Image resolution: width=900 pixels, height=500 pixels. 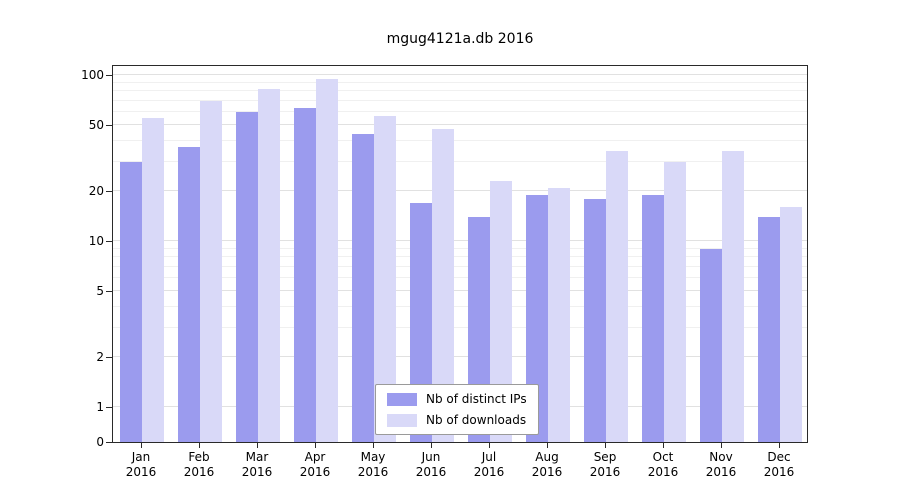 I want to click on x-tick-label: Sep 2016, so click(x=605, y=465).